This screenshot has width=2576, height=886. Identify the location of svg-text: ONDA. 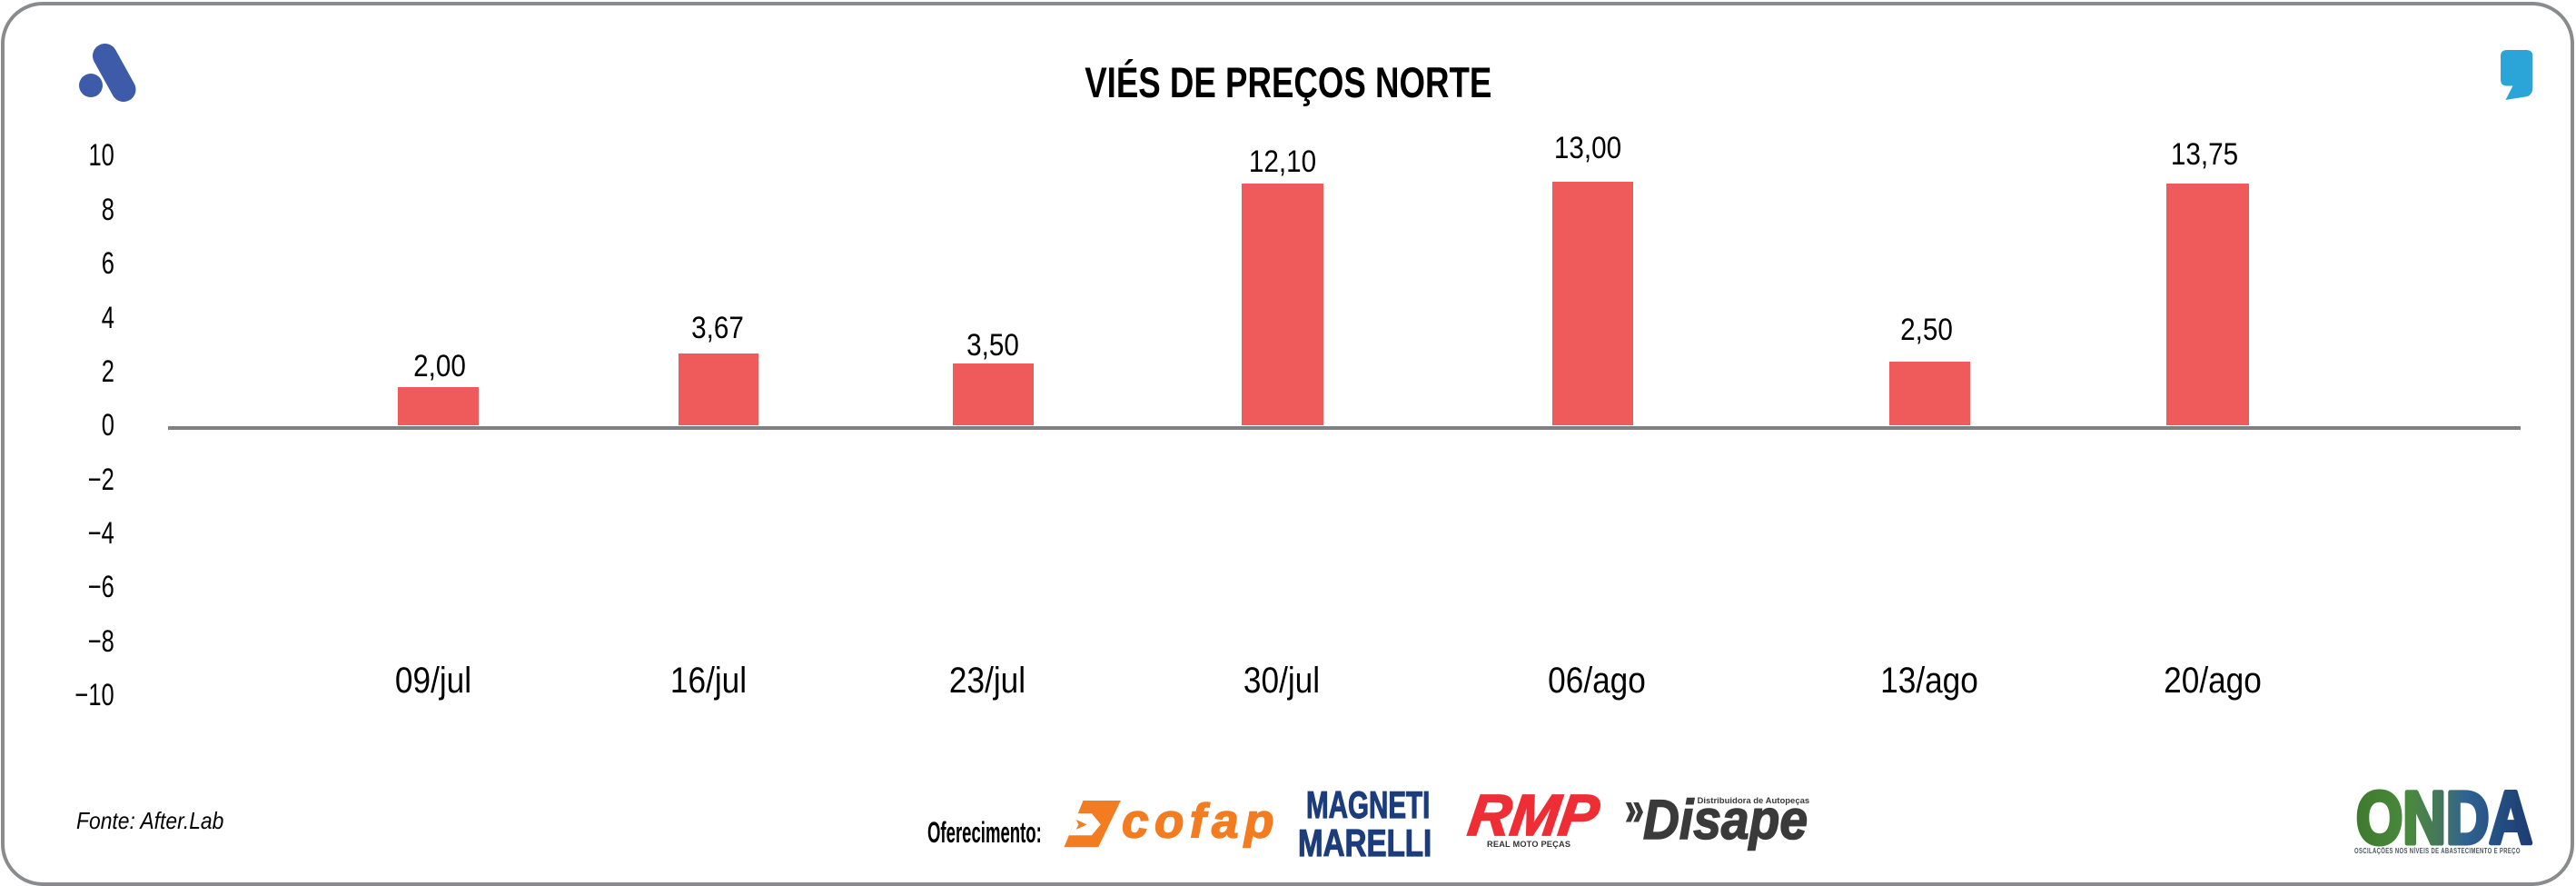
(2444, 815).